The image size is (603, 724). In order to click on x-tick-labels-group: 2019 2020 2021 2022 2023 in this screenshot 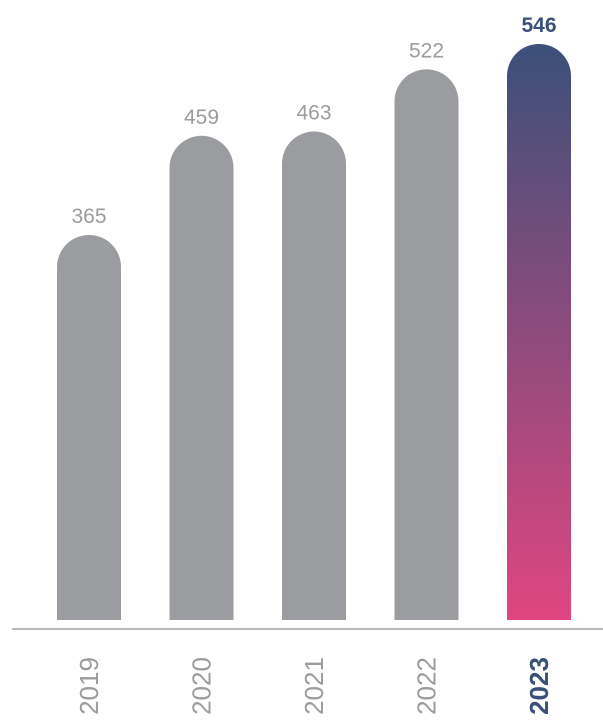, I will do `click(314, 686)`.